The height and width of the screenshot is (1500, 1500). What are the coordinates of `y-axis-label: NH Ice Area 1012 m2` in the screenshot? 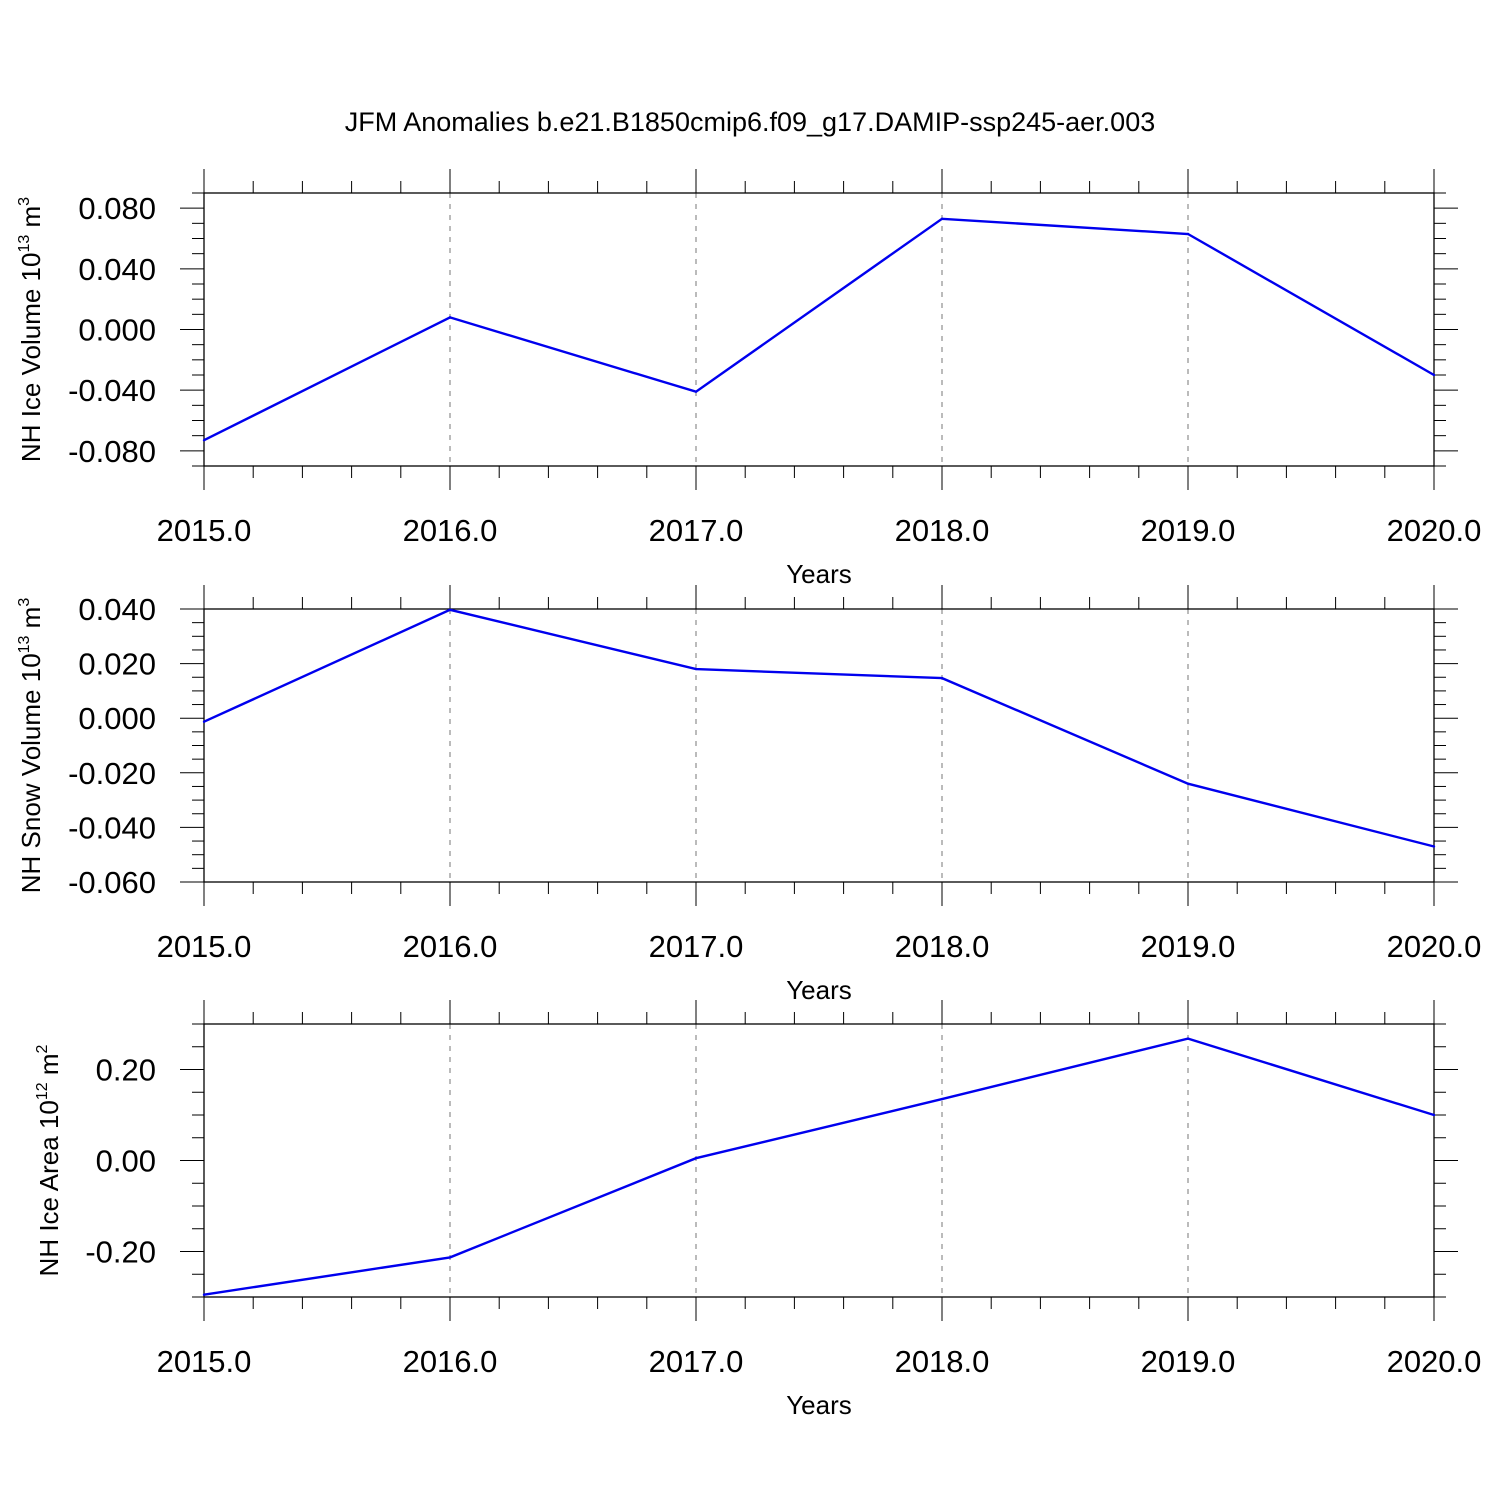 It's located at (49, 1160).